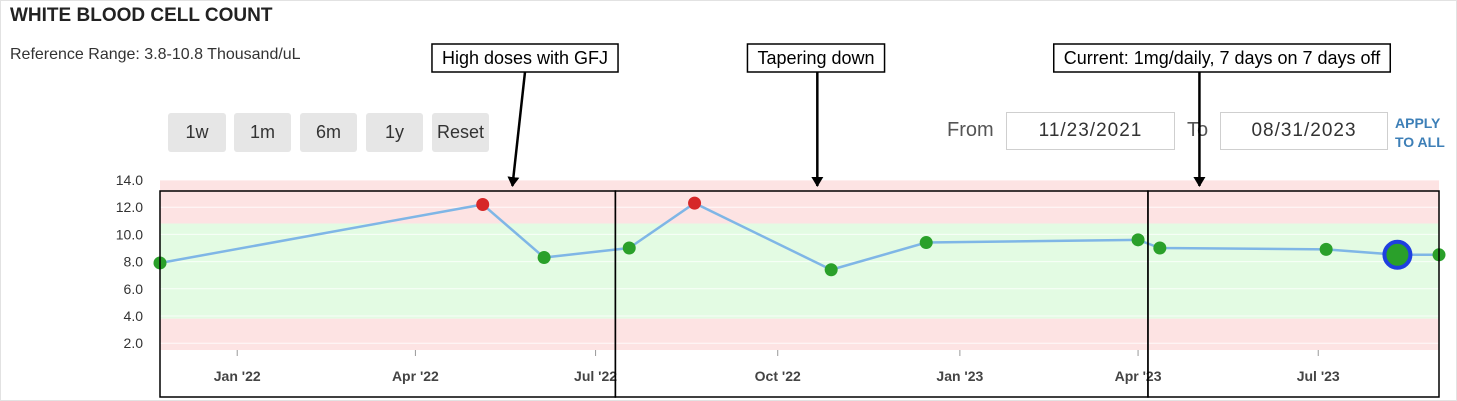 The image size is (1457, 401). Describe the element at coordinates (197, 132) in the screenshot. I see `range-1w-button: 1w` at that location.